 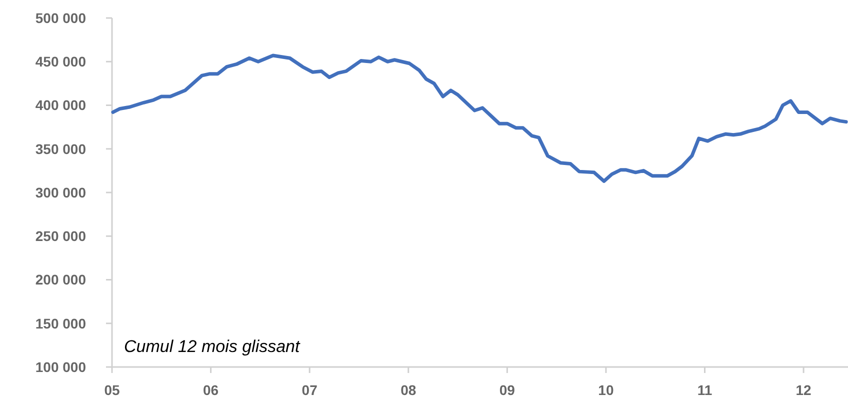 I want to click on y-tick-label: 500 000, so click(x=60, y=18).